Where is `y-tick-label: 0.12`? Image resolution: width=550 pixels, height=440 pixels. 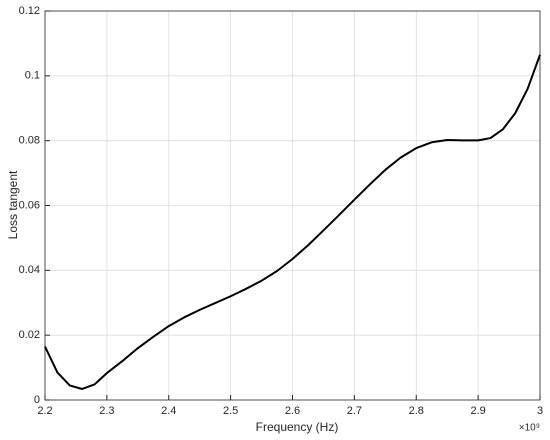 y-tick-label: 0.12 is located at coordinates (29, 11).